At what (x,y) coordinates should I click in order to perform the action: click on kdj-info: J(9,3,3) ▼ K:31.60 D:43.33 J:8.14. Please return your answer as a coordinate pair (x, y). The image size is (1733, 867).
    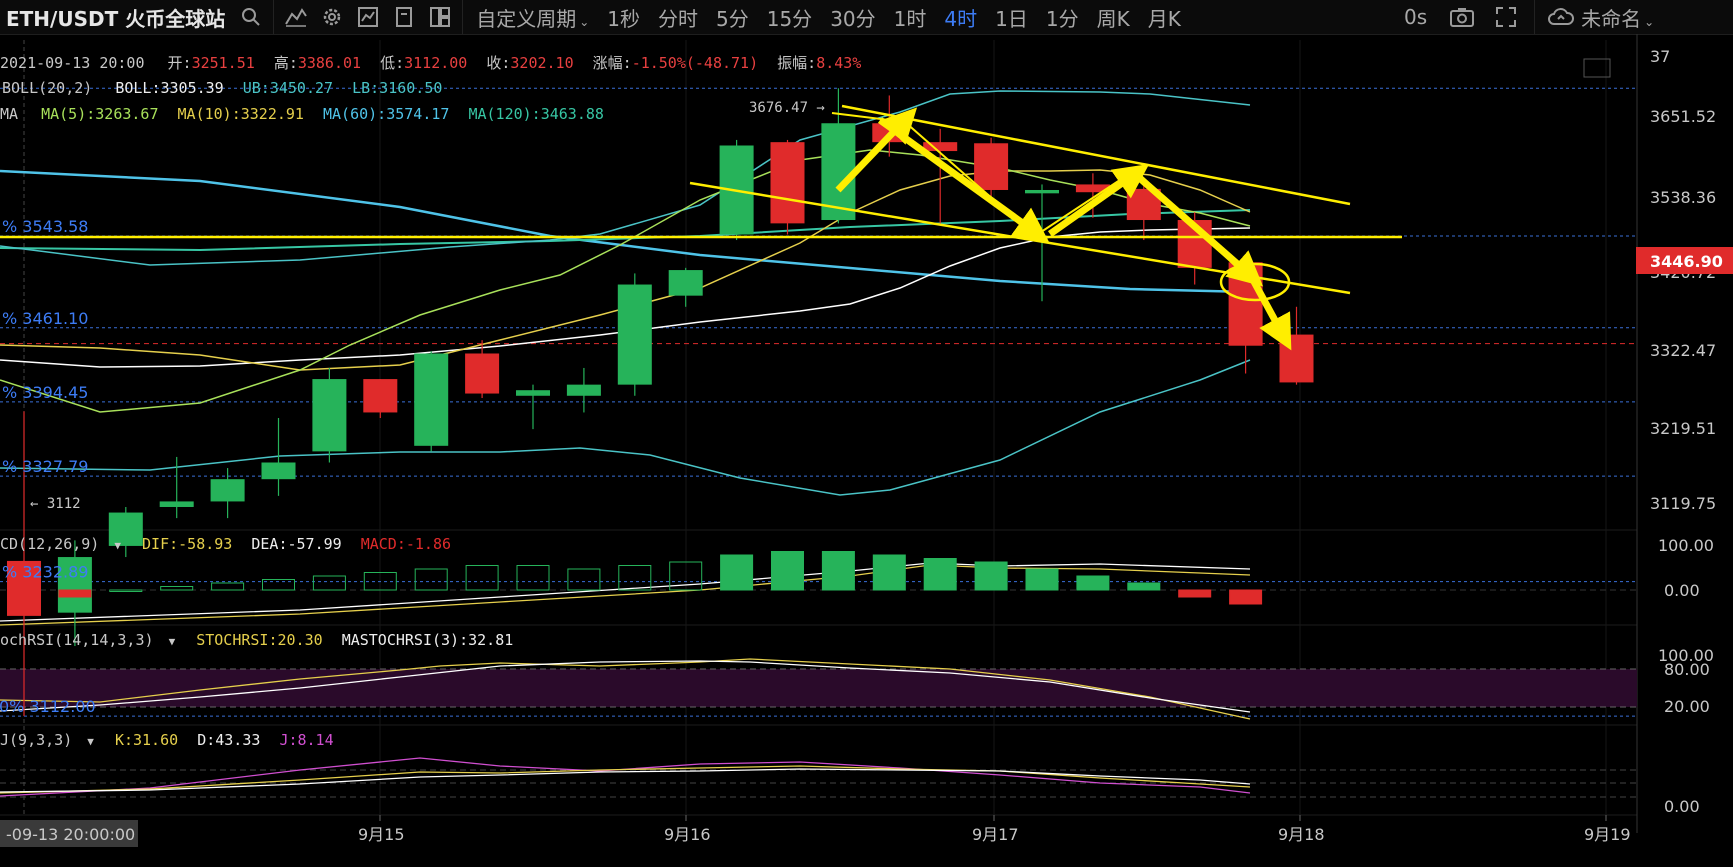
    Looking at the image, I should click on (167, 740).